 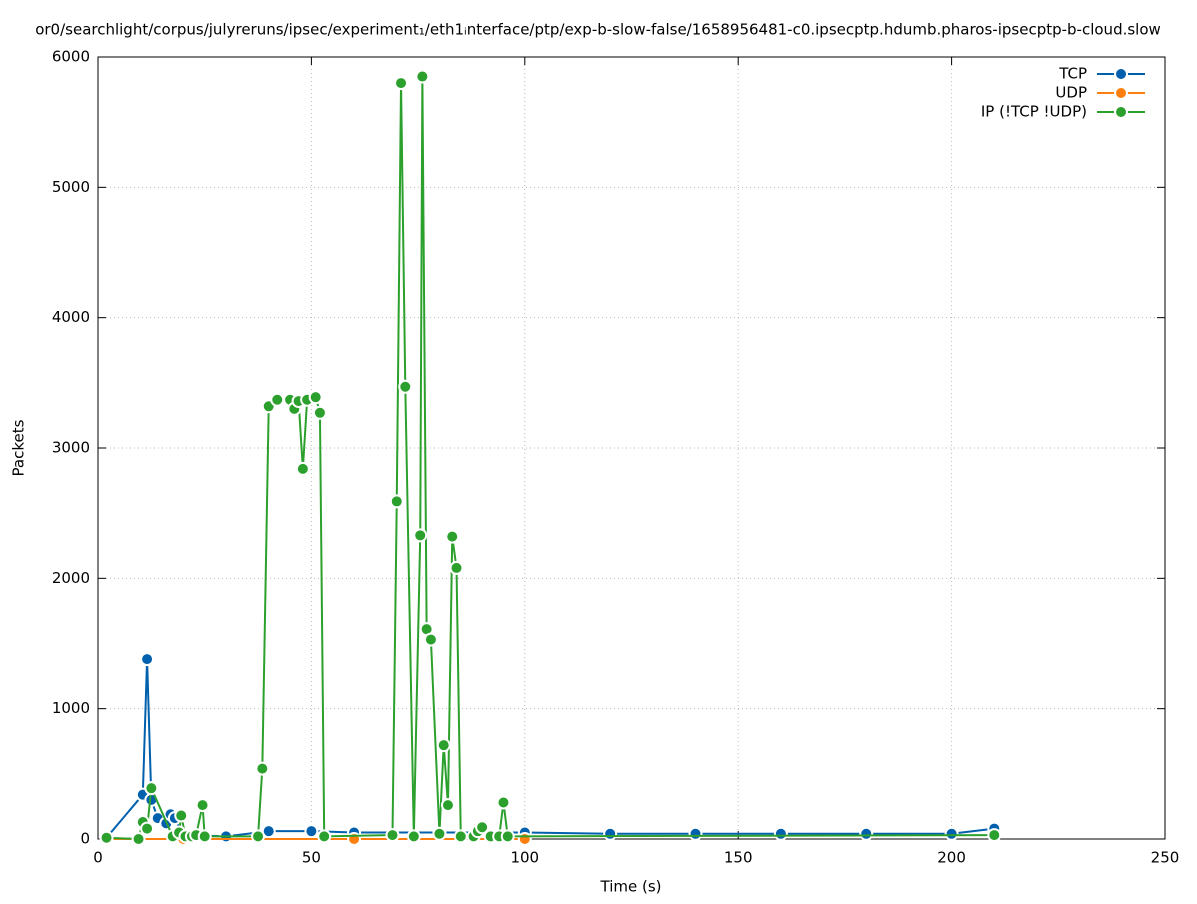 I want to click on legend-label: UDP, so click(x=1071, y=93).